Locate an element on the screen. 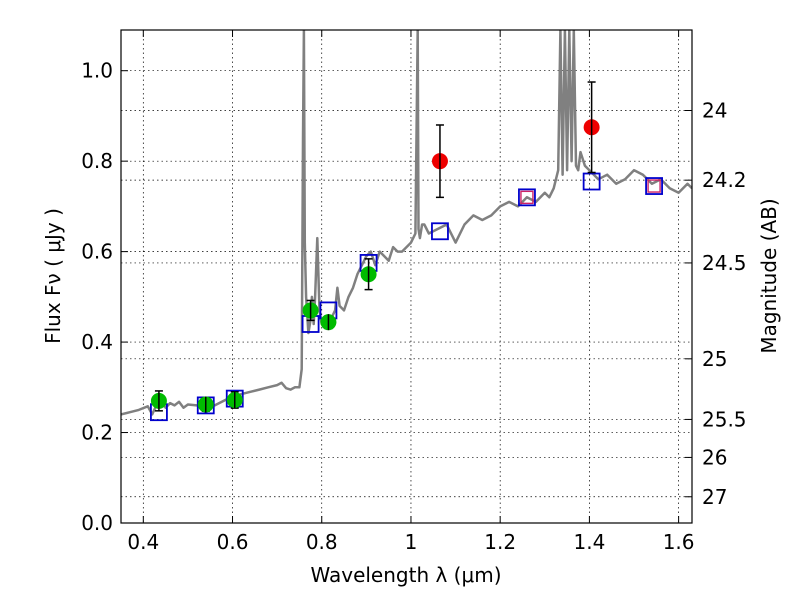 The image size is (800, 600). x-axis-title: Wavelength λ (μm) is located at coordinates (405, 575).